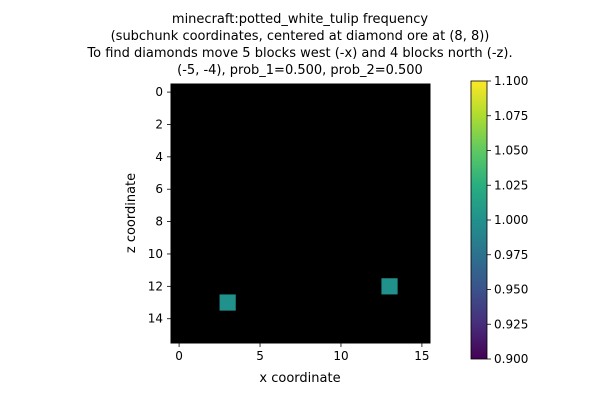 The width and height of the screenshot is (600, 400). Describe the element at coordinates (340, 356) in the screenshot. I see `x-tick-label: 10` at that location.